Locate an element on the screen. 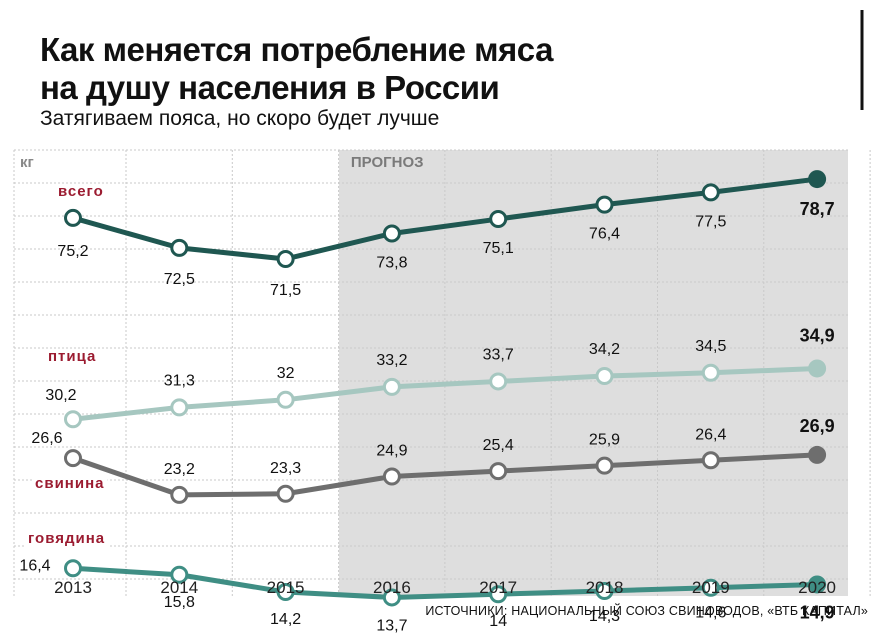 This screenshot has width=890, height=640. series-name-label: свинина is located at coordinates (69, 483).